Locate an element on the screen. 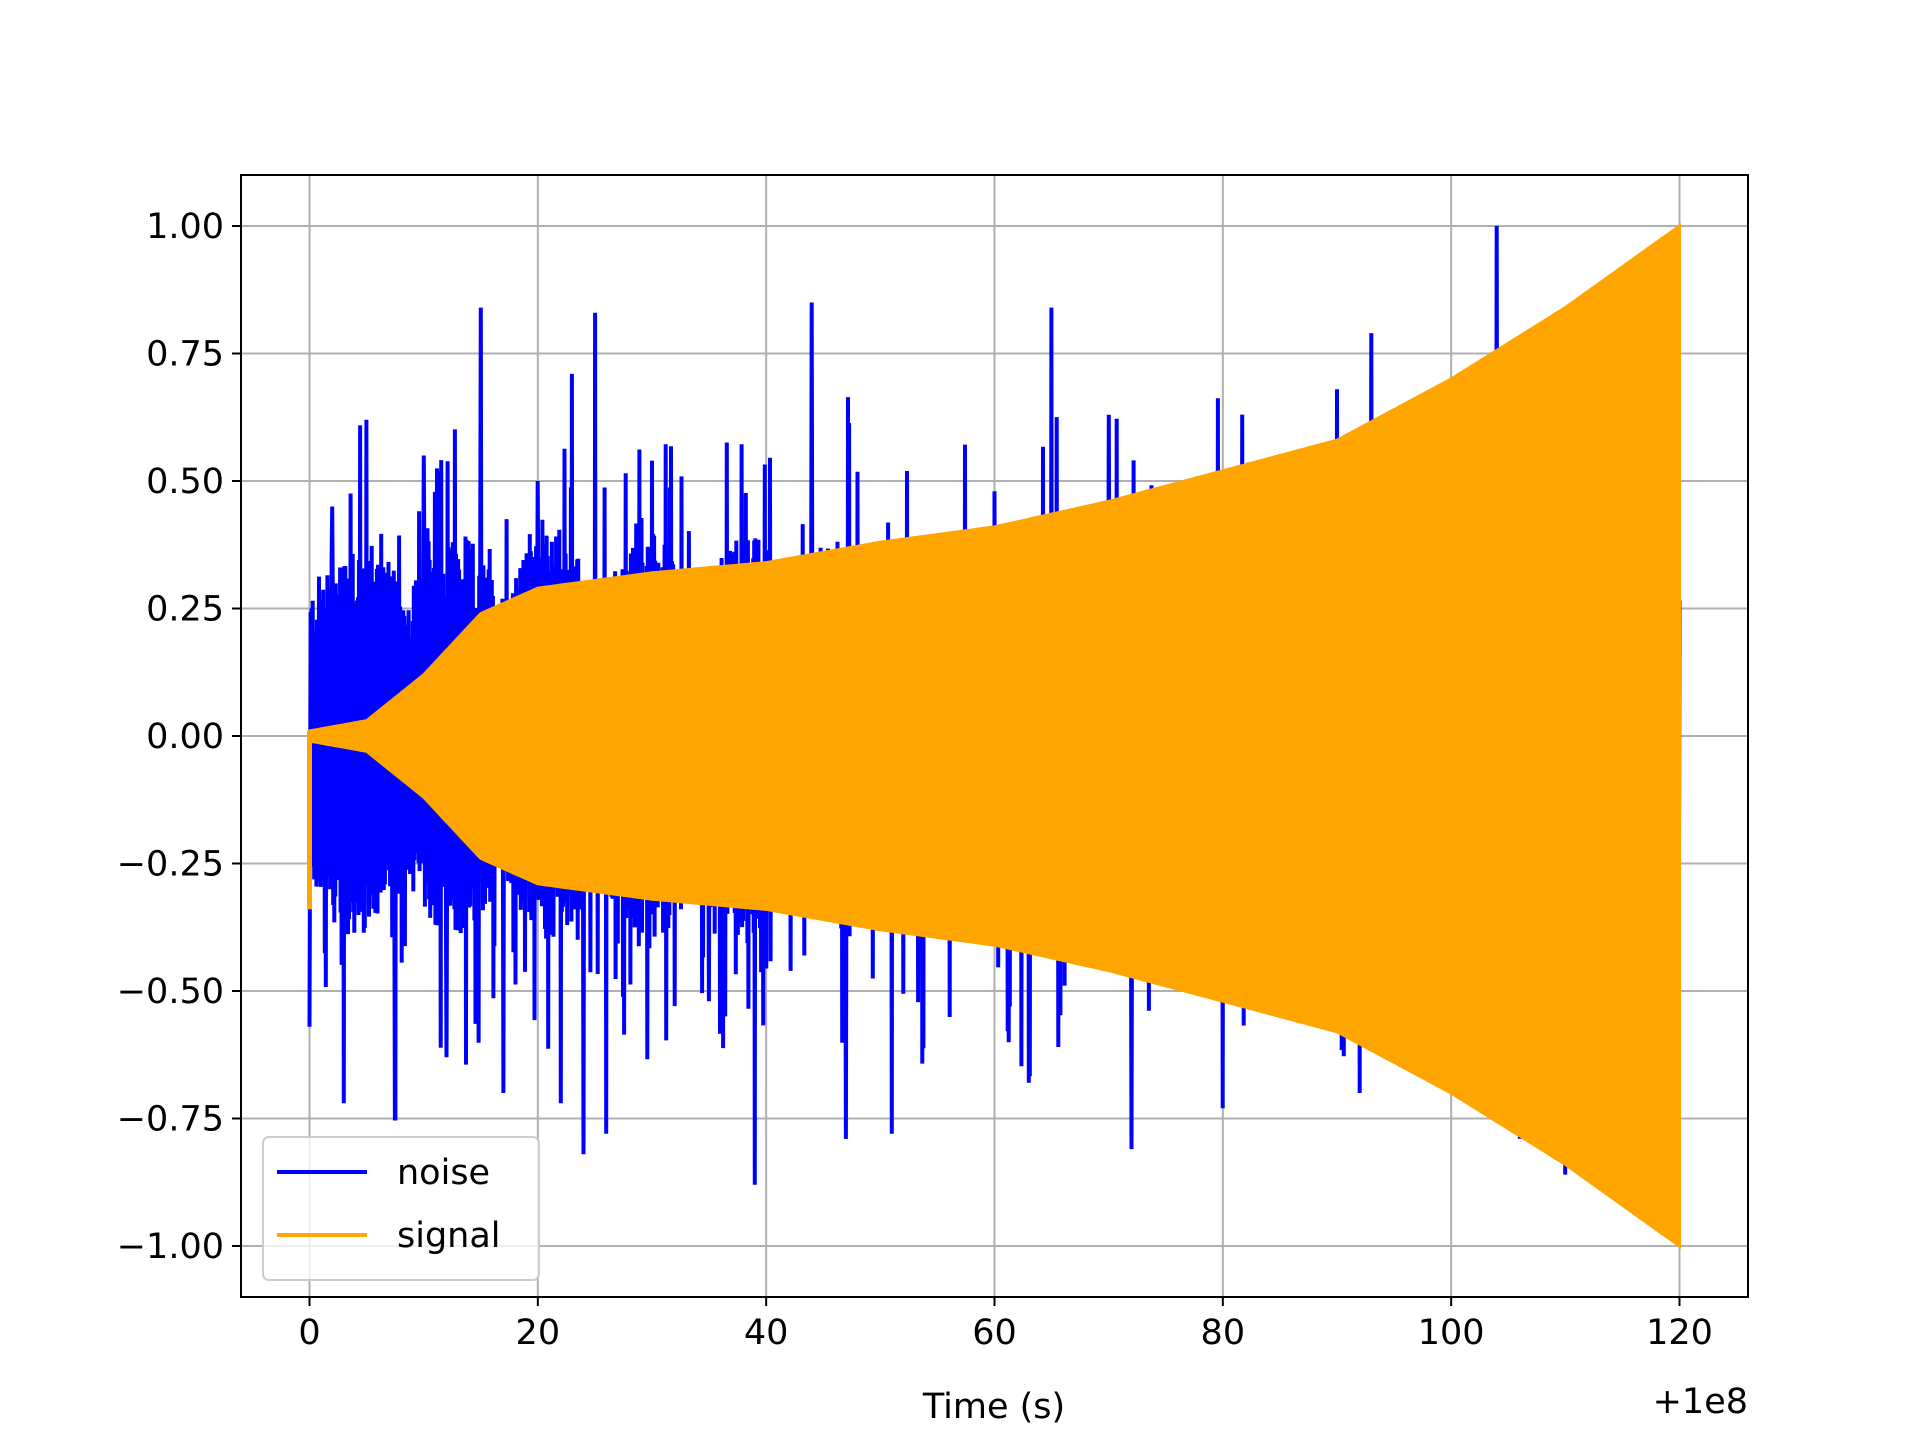  y-tick-label: −1.00 is located at coordinates (170, 1247).